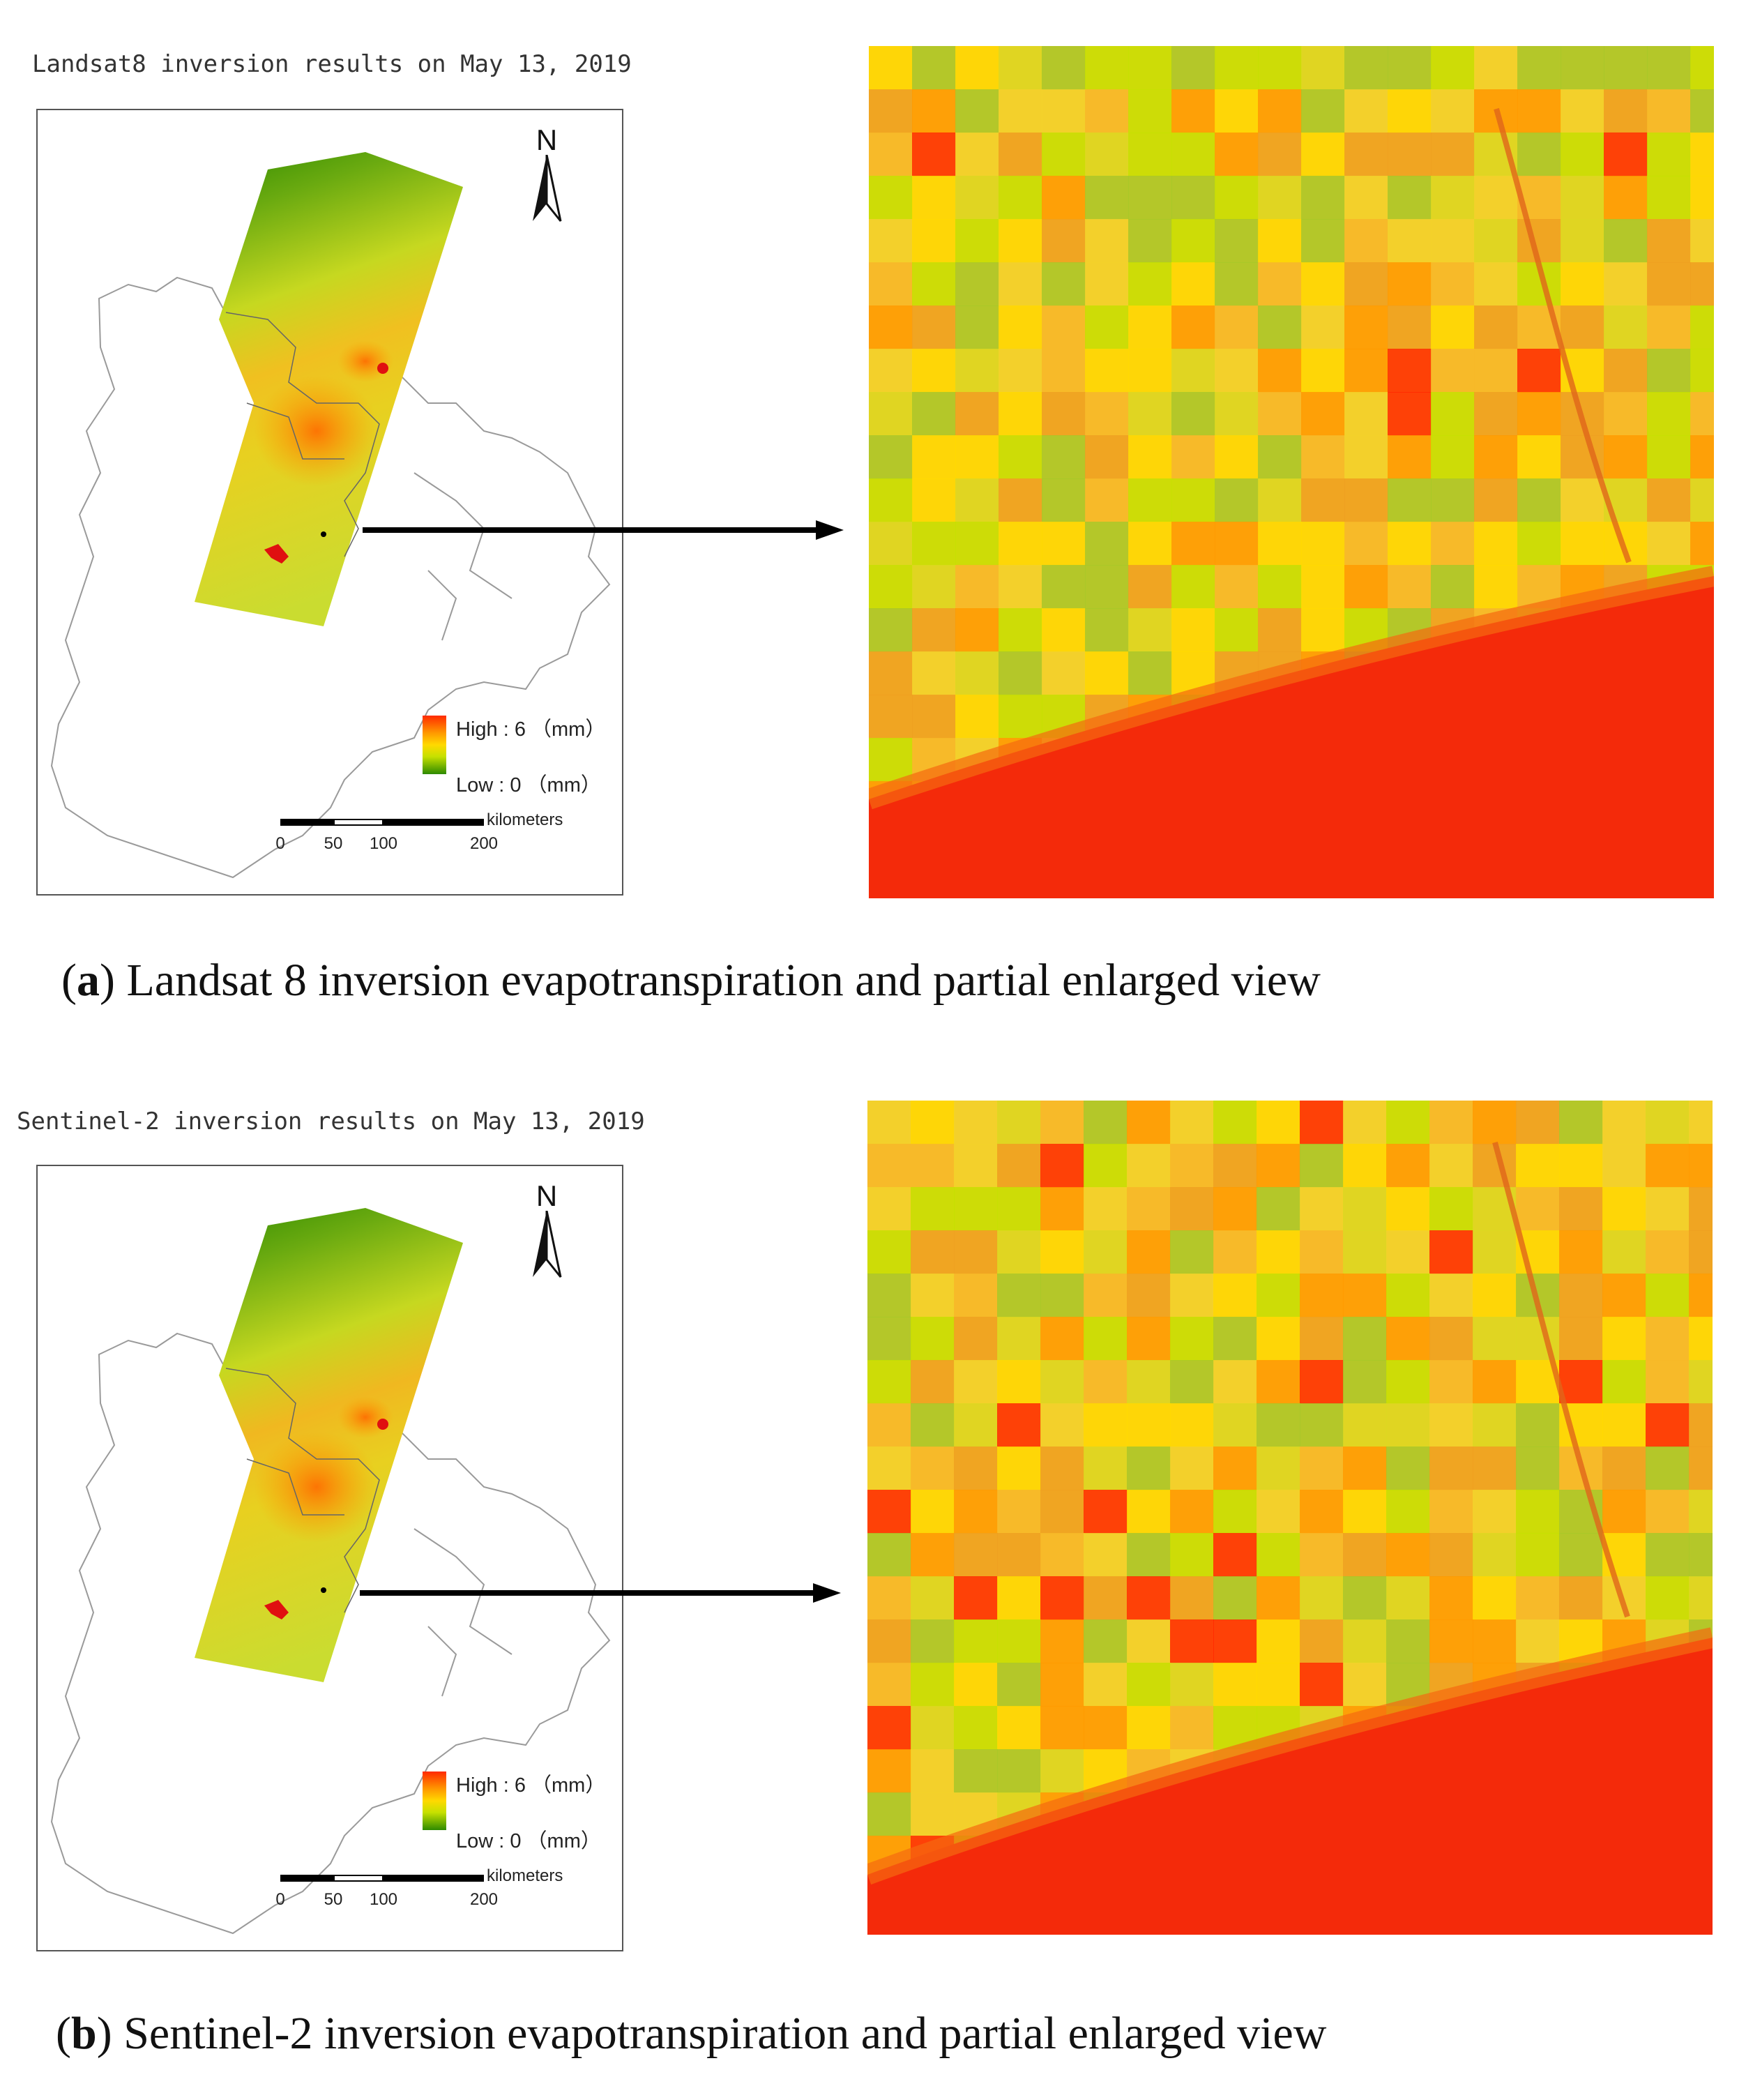 The width and height of the screenshot is (1746, 2100). Describe the element at coordinates (604, 530) in the screenshot. I see `zoom-arrow-a` at that location.